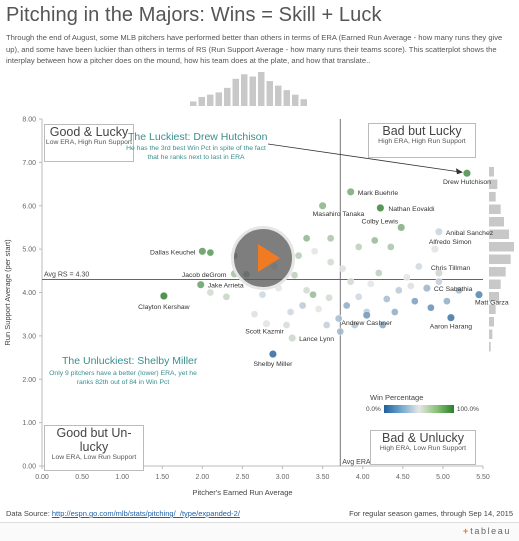 The height and width of the screenshot is (541, 519). What do you see at coordinates (339, 214) in the screenshot?
I see `point-label: Masahiro Tanaka` at bounding box center [339, 214].